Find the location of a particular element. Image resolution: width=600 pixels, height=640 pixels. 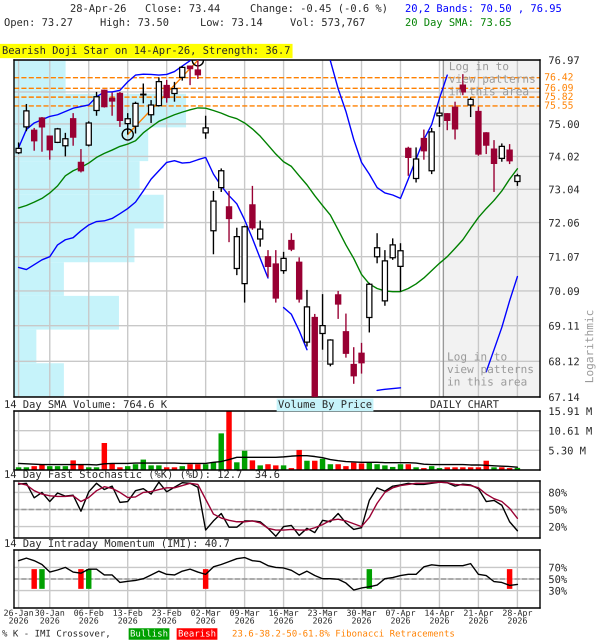

text: Vol: 573,767 is located at coordinates (327, 23).